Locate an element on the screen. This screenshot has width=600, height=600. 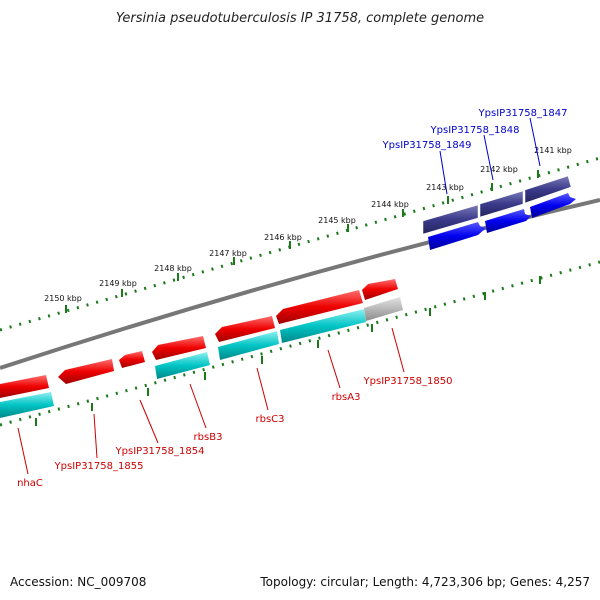
cds-teal-nhaC is located at coordinates (27, 405).